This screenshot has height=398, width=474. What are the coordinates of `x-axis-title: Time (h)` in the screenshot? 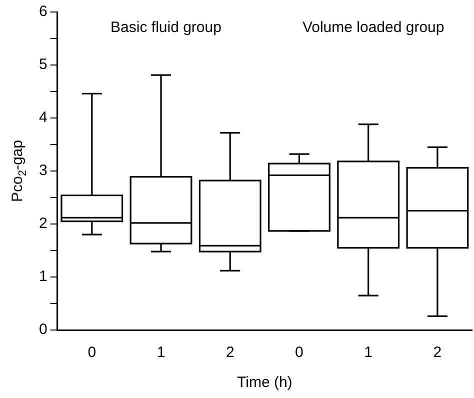 It's located at (264, 383).